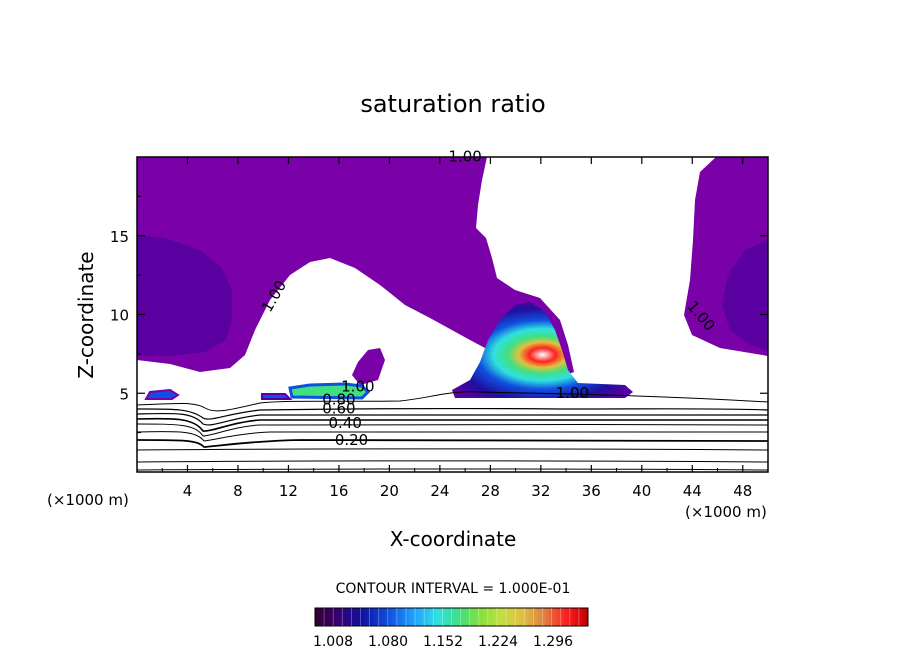 Image resolution: width=904 pixels, height=658 pixels. I want to click on x-tick-label: 28, so click(490, 491).